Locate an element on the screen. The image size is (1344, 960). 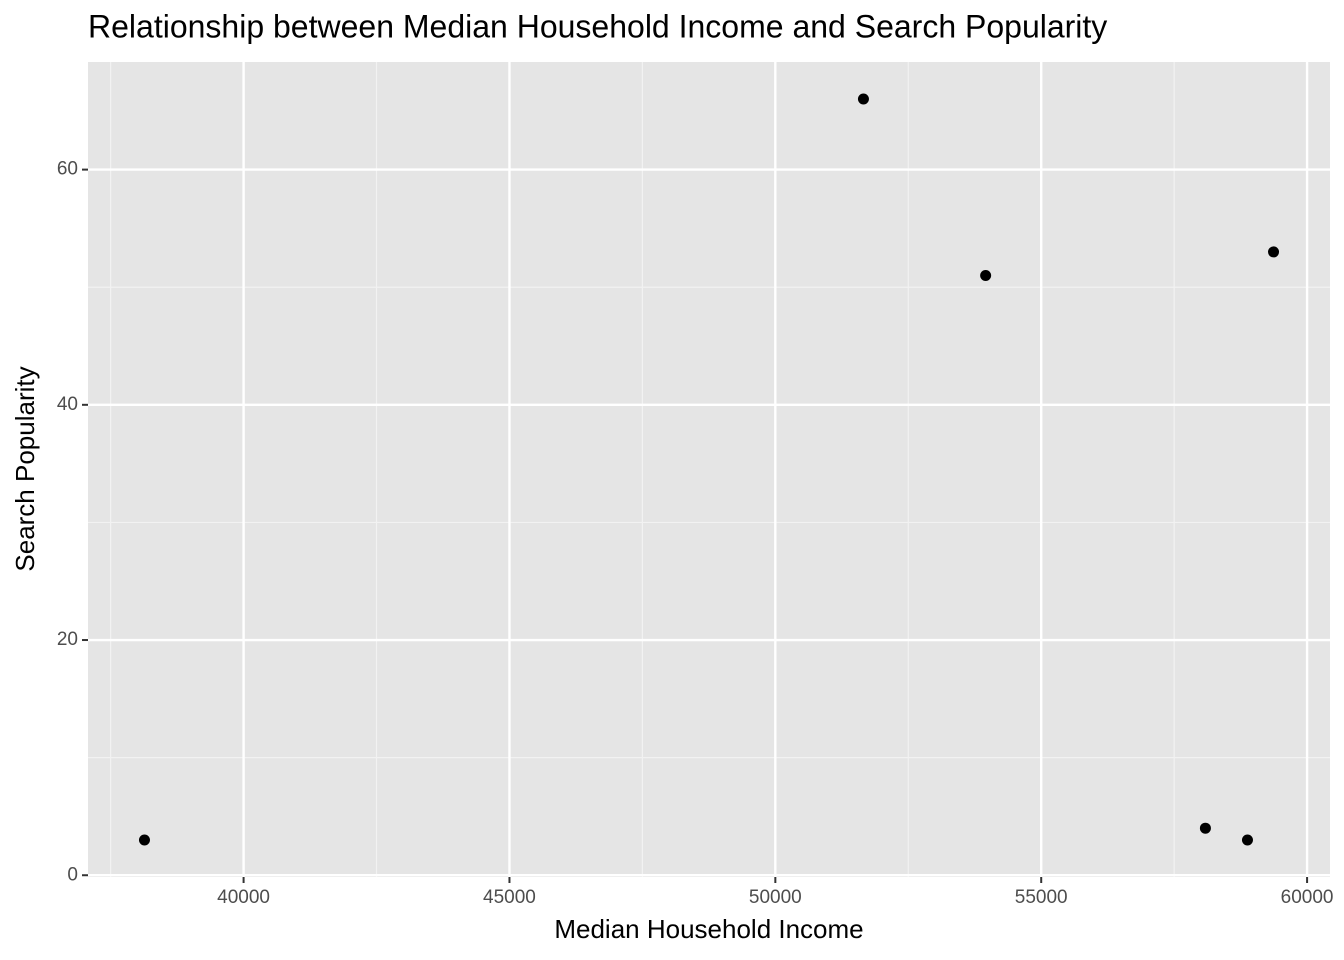
y-tick-label: 20 is located at coordinates (67, 639).